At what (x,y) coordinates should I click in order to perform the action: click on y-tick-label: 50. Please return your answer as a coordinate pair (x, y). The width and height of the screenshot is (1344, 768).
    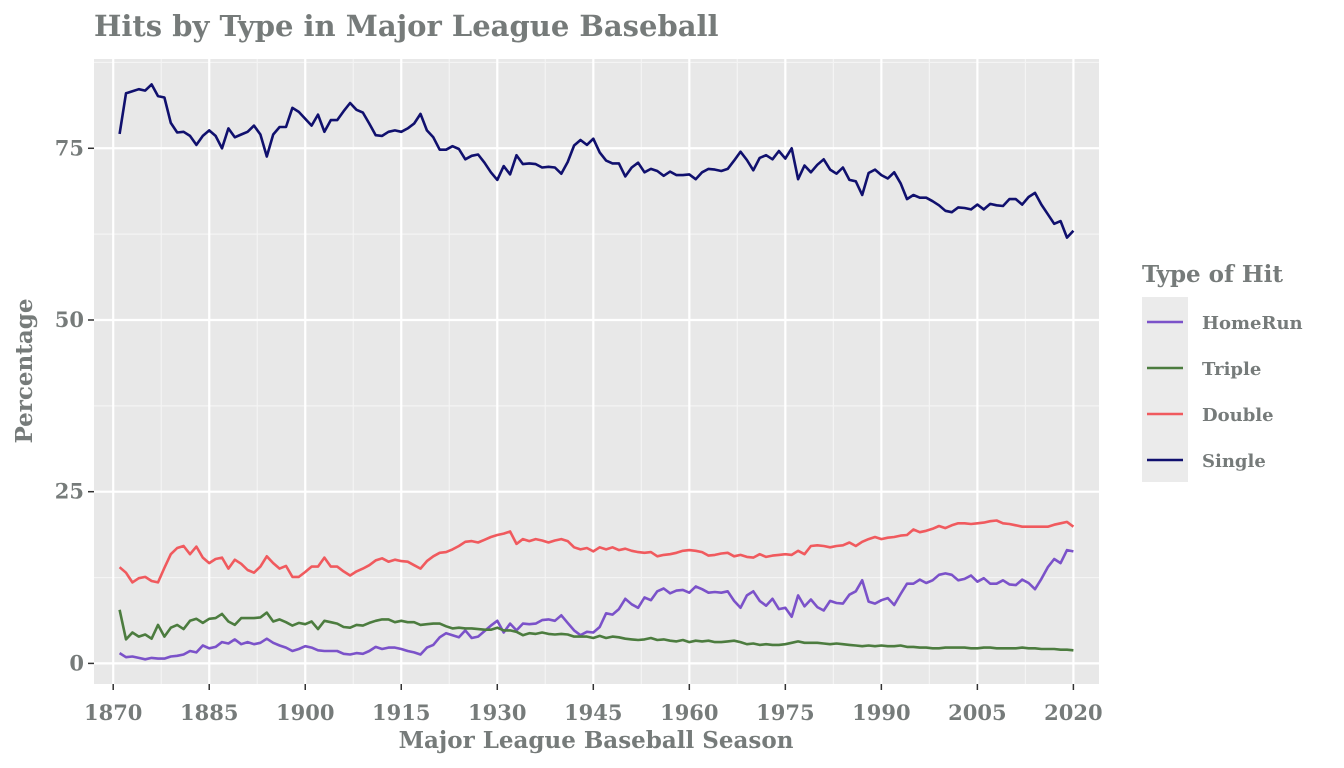
    Looking at the image, I should click on (69, 319).